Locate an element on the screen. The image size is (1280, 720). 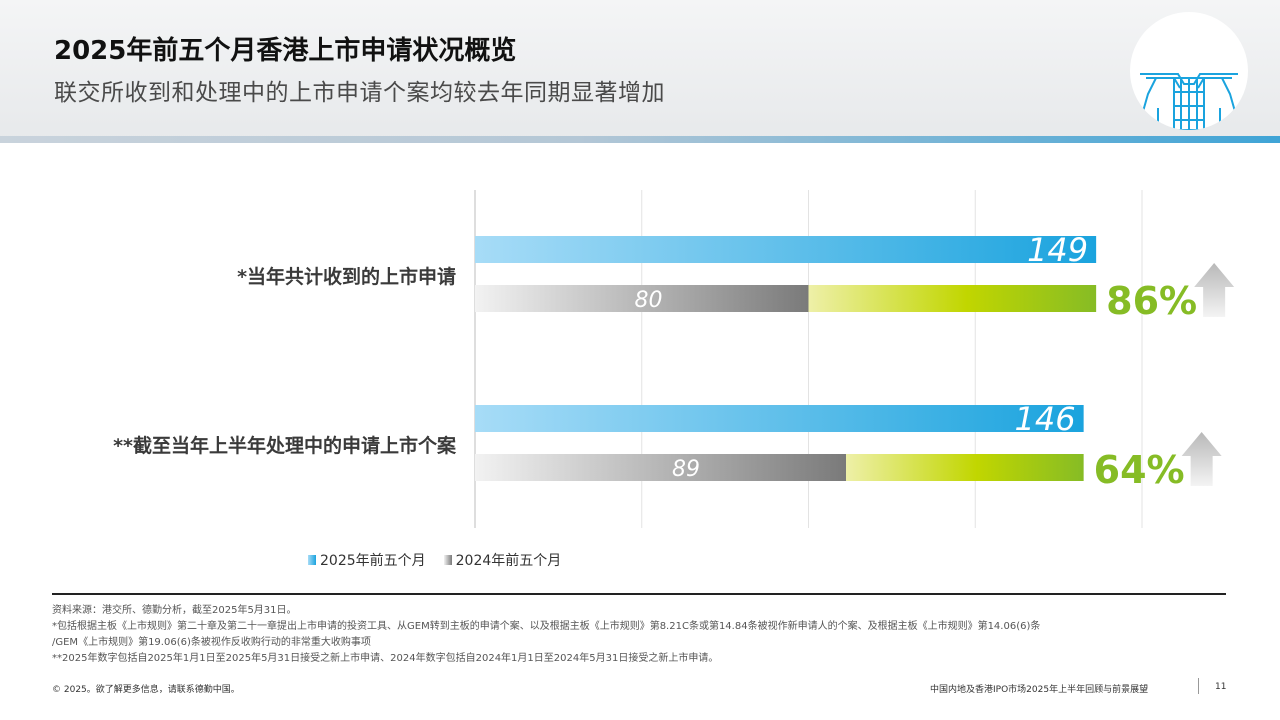
legend-swatch-2025 is located at coordinates (312, 560).